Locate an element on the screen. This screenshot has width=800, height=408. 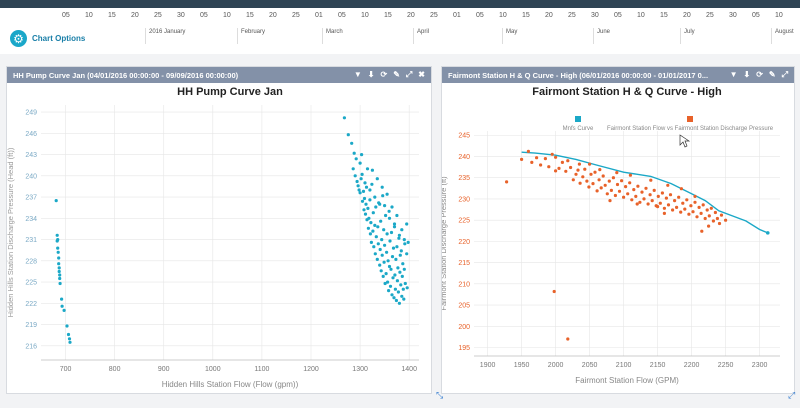
y-tick-label: 219 is located at coordinates (31, 325).